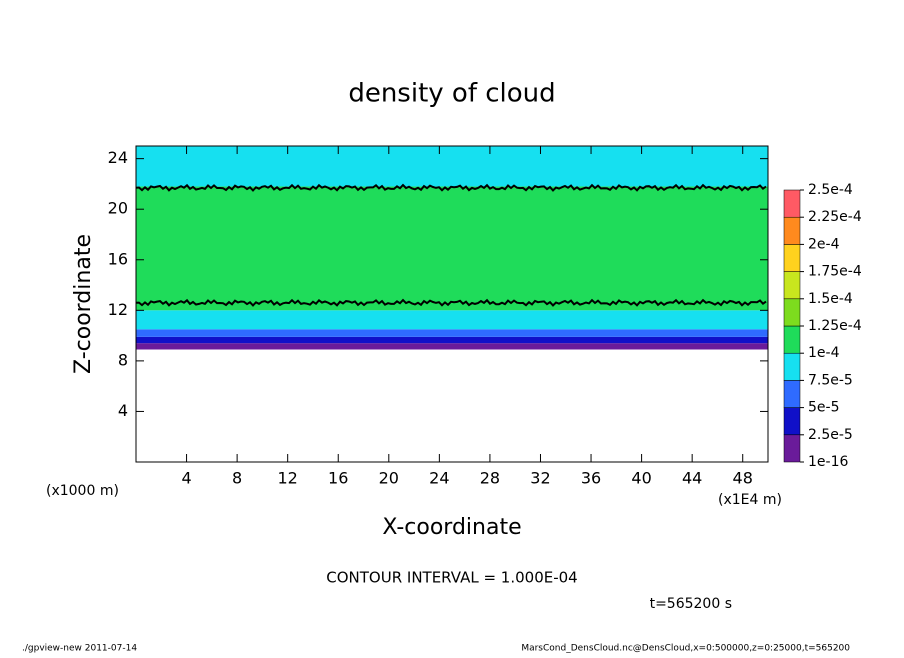 The image size is (904, 658). Describe the element at coordinates (835, 272) in the screenshot. I see `colorbar-label: 1.75e-4` at that location.